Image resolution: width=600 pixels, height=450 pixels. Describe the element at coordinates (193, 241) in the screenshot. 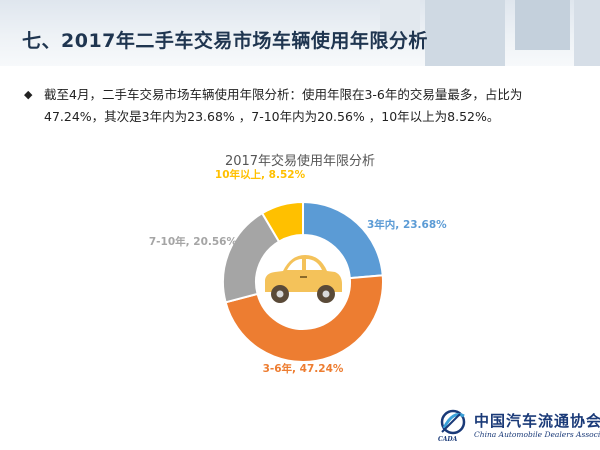

I see `slice-data-label: 7-10年, 20.56%` at that location.